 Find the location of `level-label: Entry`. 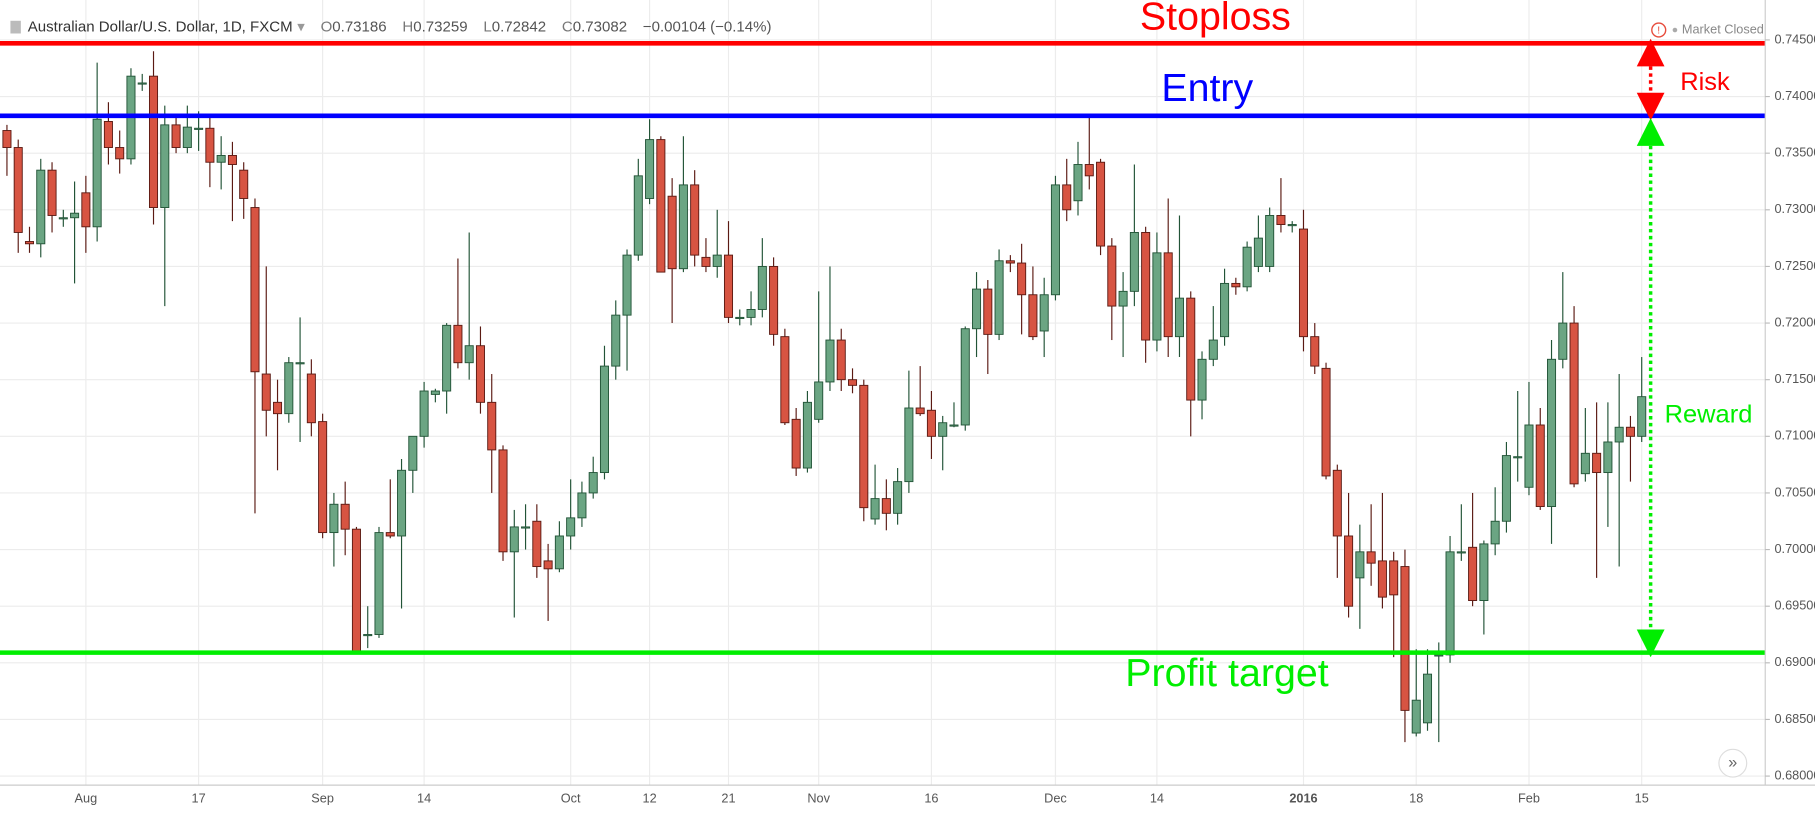

level-label: Entry is located at coordinates (1207, 88).